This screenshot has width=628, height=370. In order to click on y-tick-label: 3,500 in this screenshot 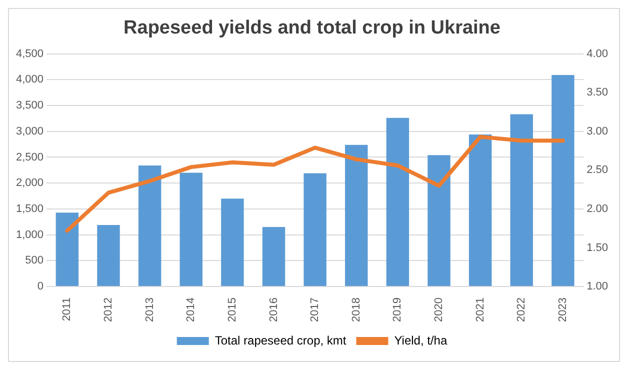, I will do `click(30, 106)`.